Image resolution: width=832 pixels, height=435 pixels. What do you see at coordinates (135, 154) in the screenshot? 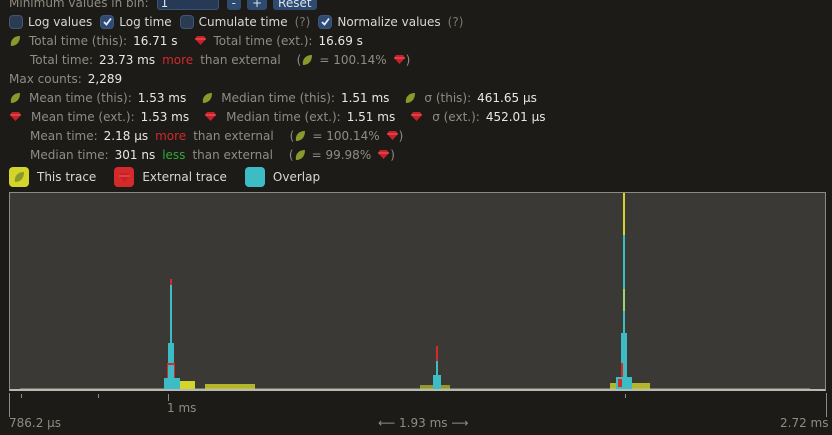
I see `median-diff-value: 301 ns` at bounding box center [135, 154].